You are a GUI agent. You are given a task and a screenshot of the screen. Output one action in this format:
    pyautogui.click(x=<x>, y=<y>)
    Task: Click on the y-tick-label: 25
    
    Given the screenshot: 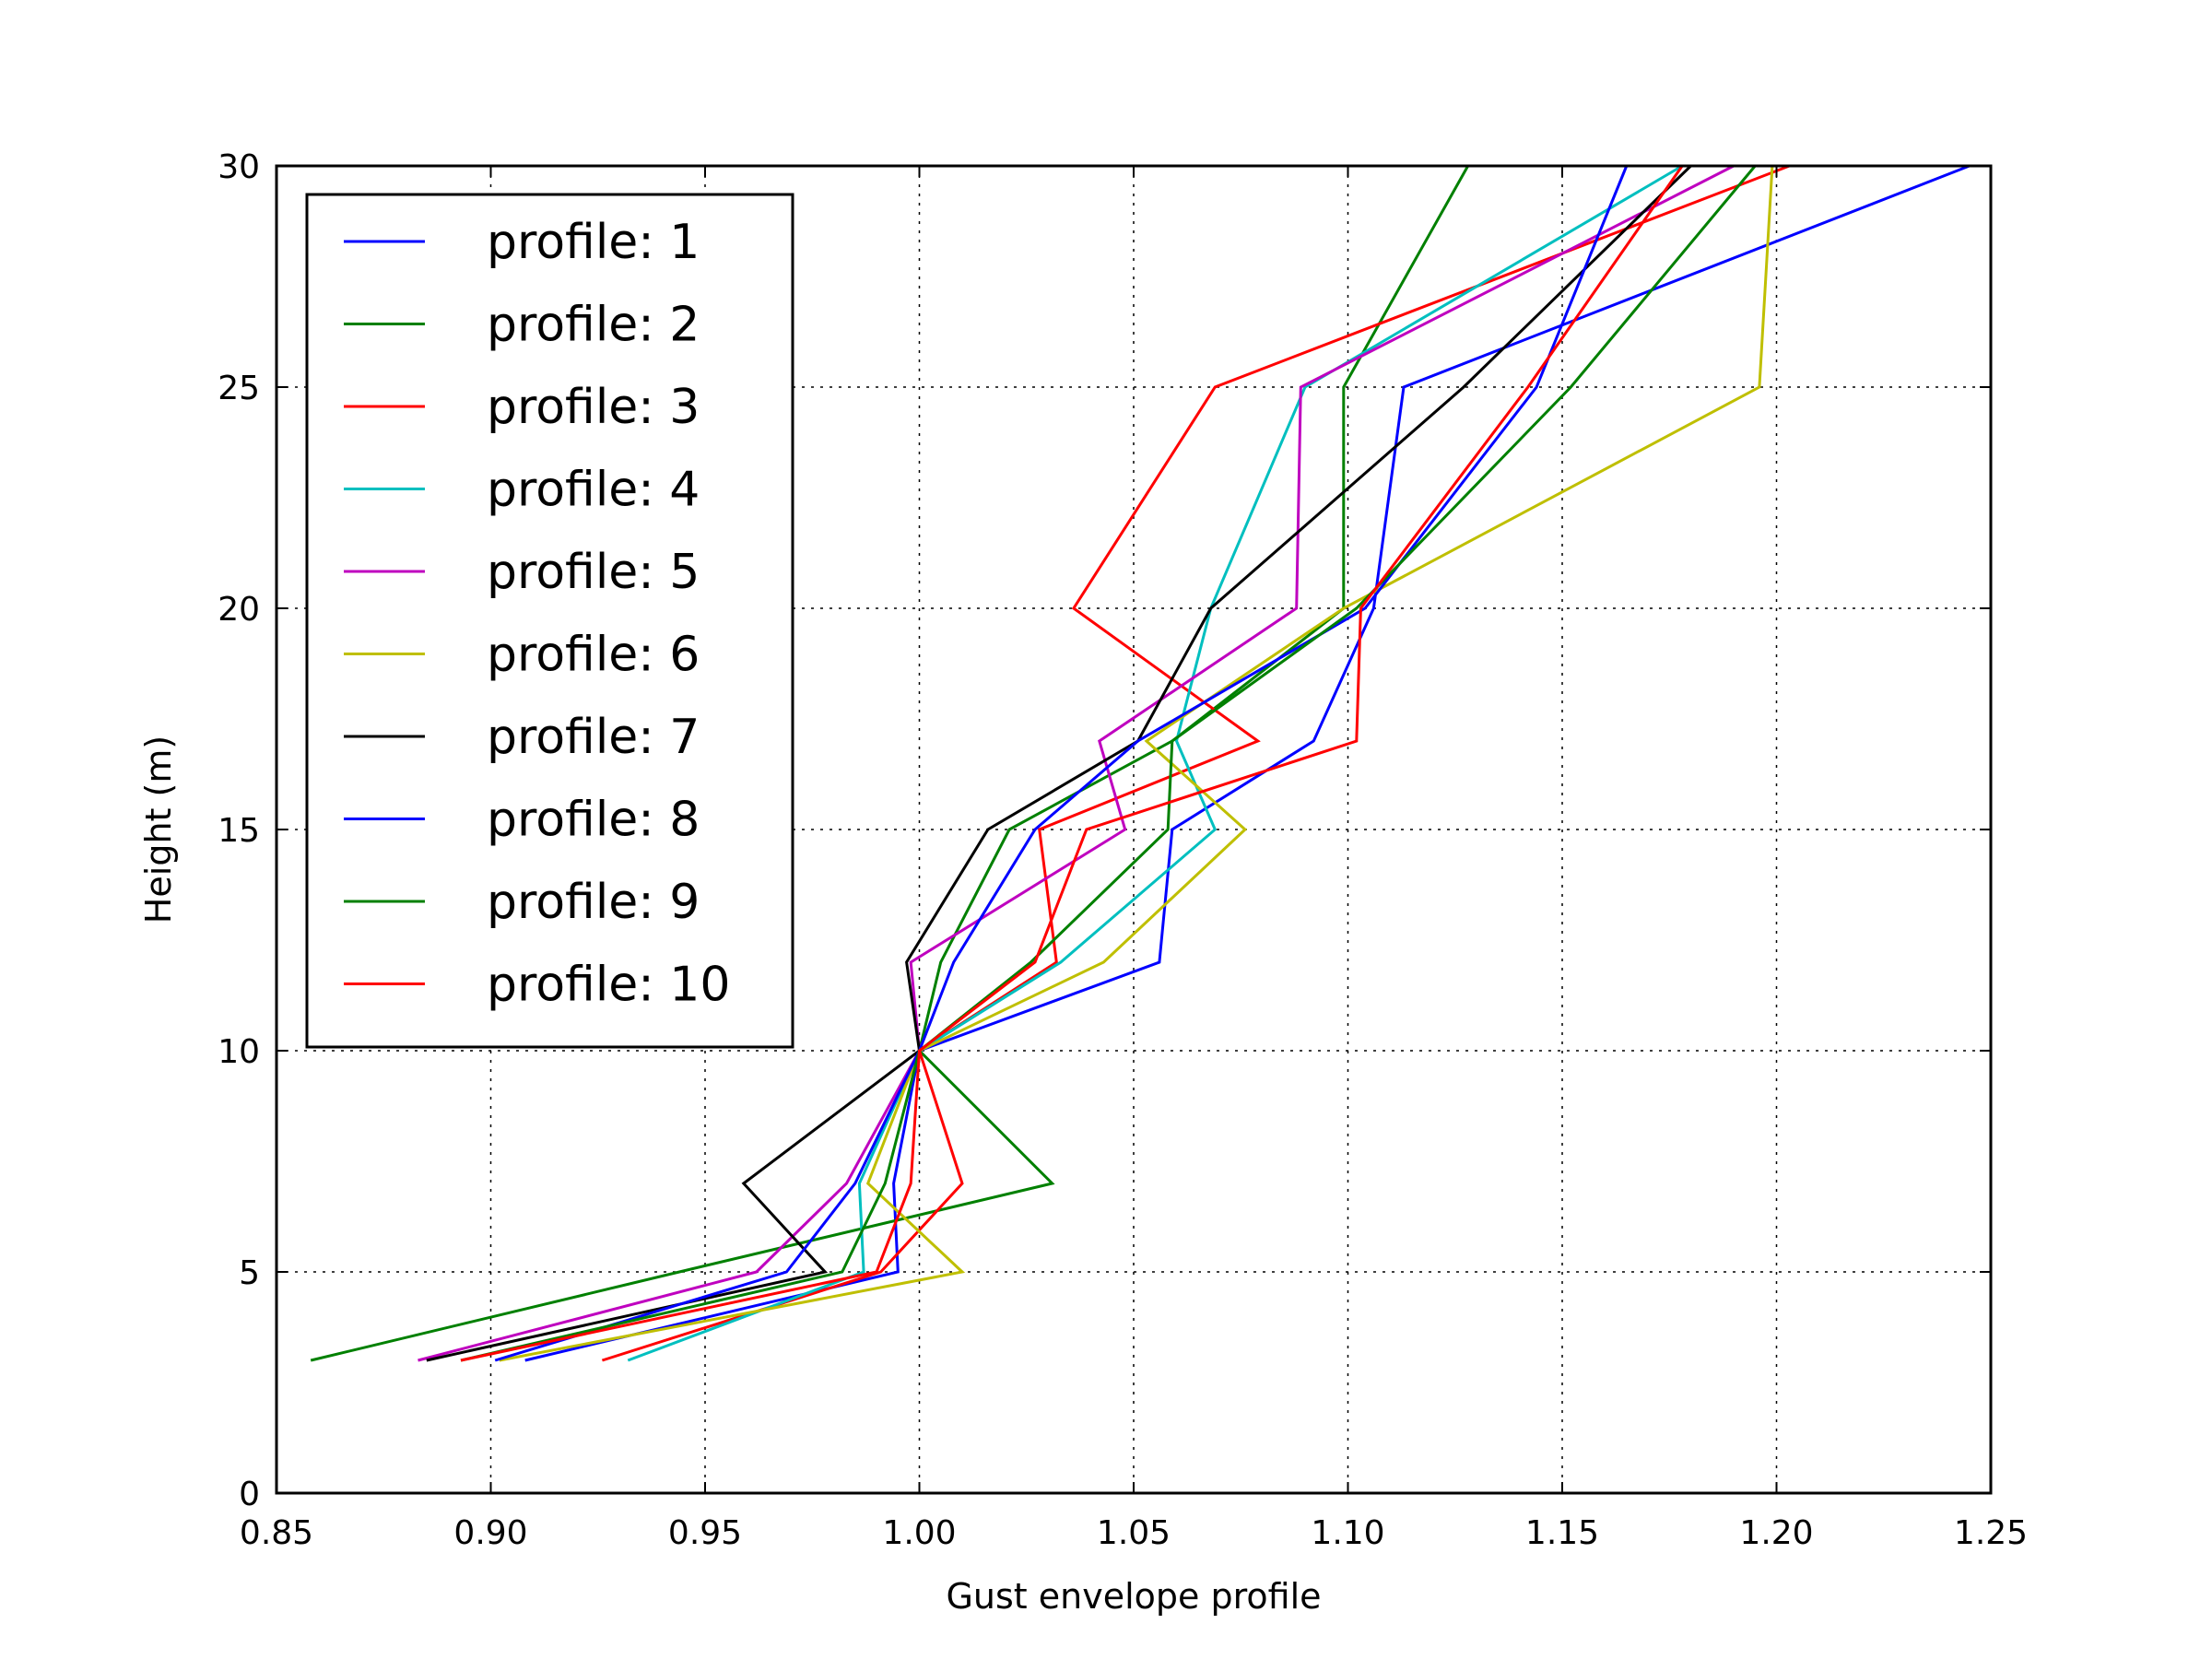 What is the action you would take?
    pyautogui.click(x=239, y=388)
    